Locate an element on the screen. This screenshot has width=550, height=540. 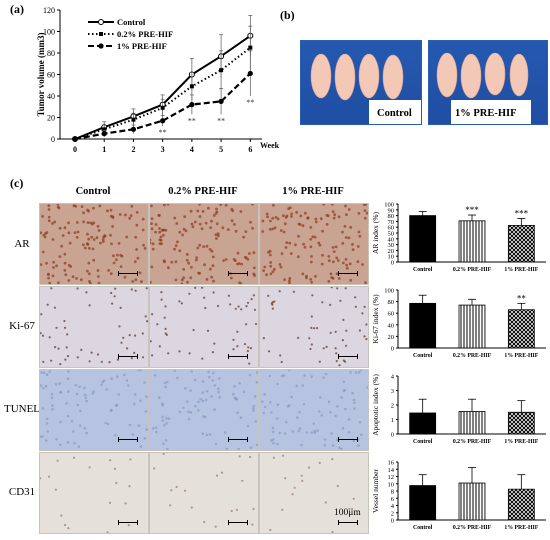
significance-mark: ** is located at coordinates (192, 120).